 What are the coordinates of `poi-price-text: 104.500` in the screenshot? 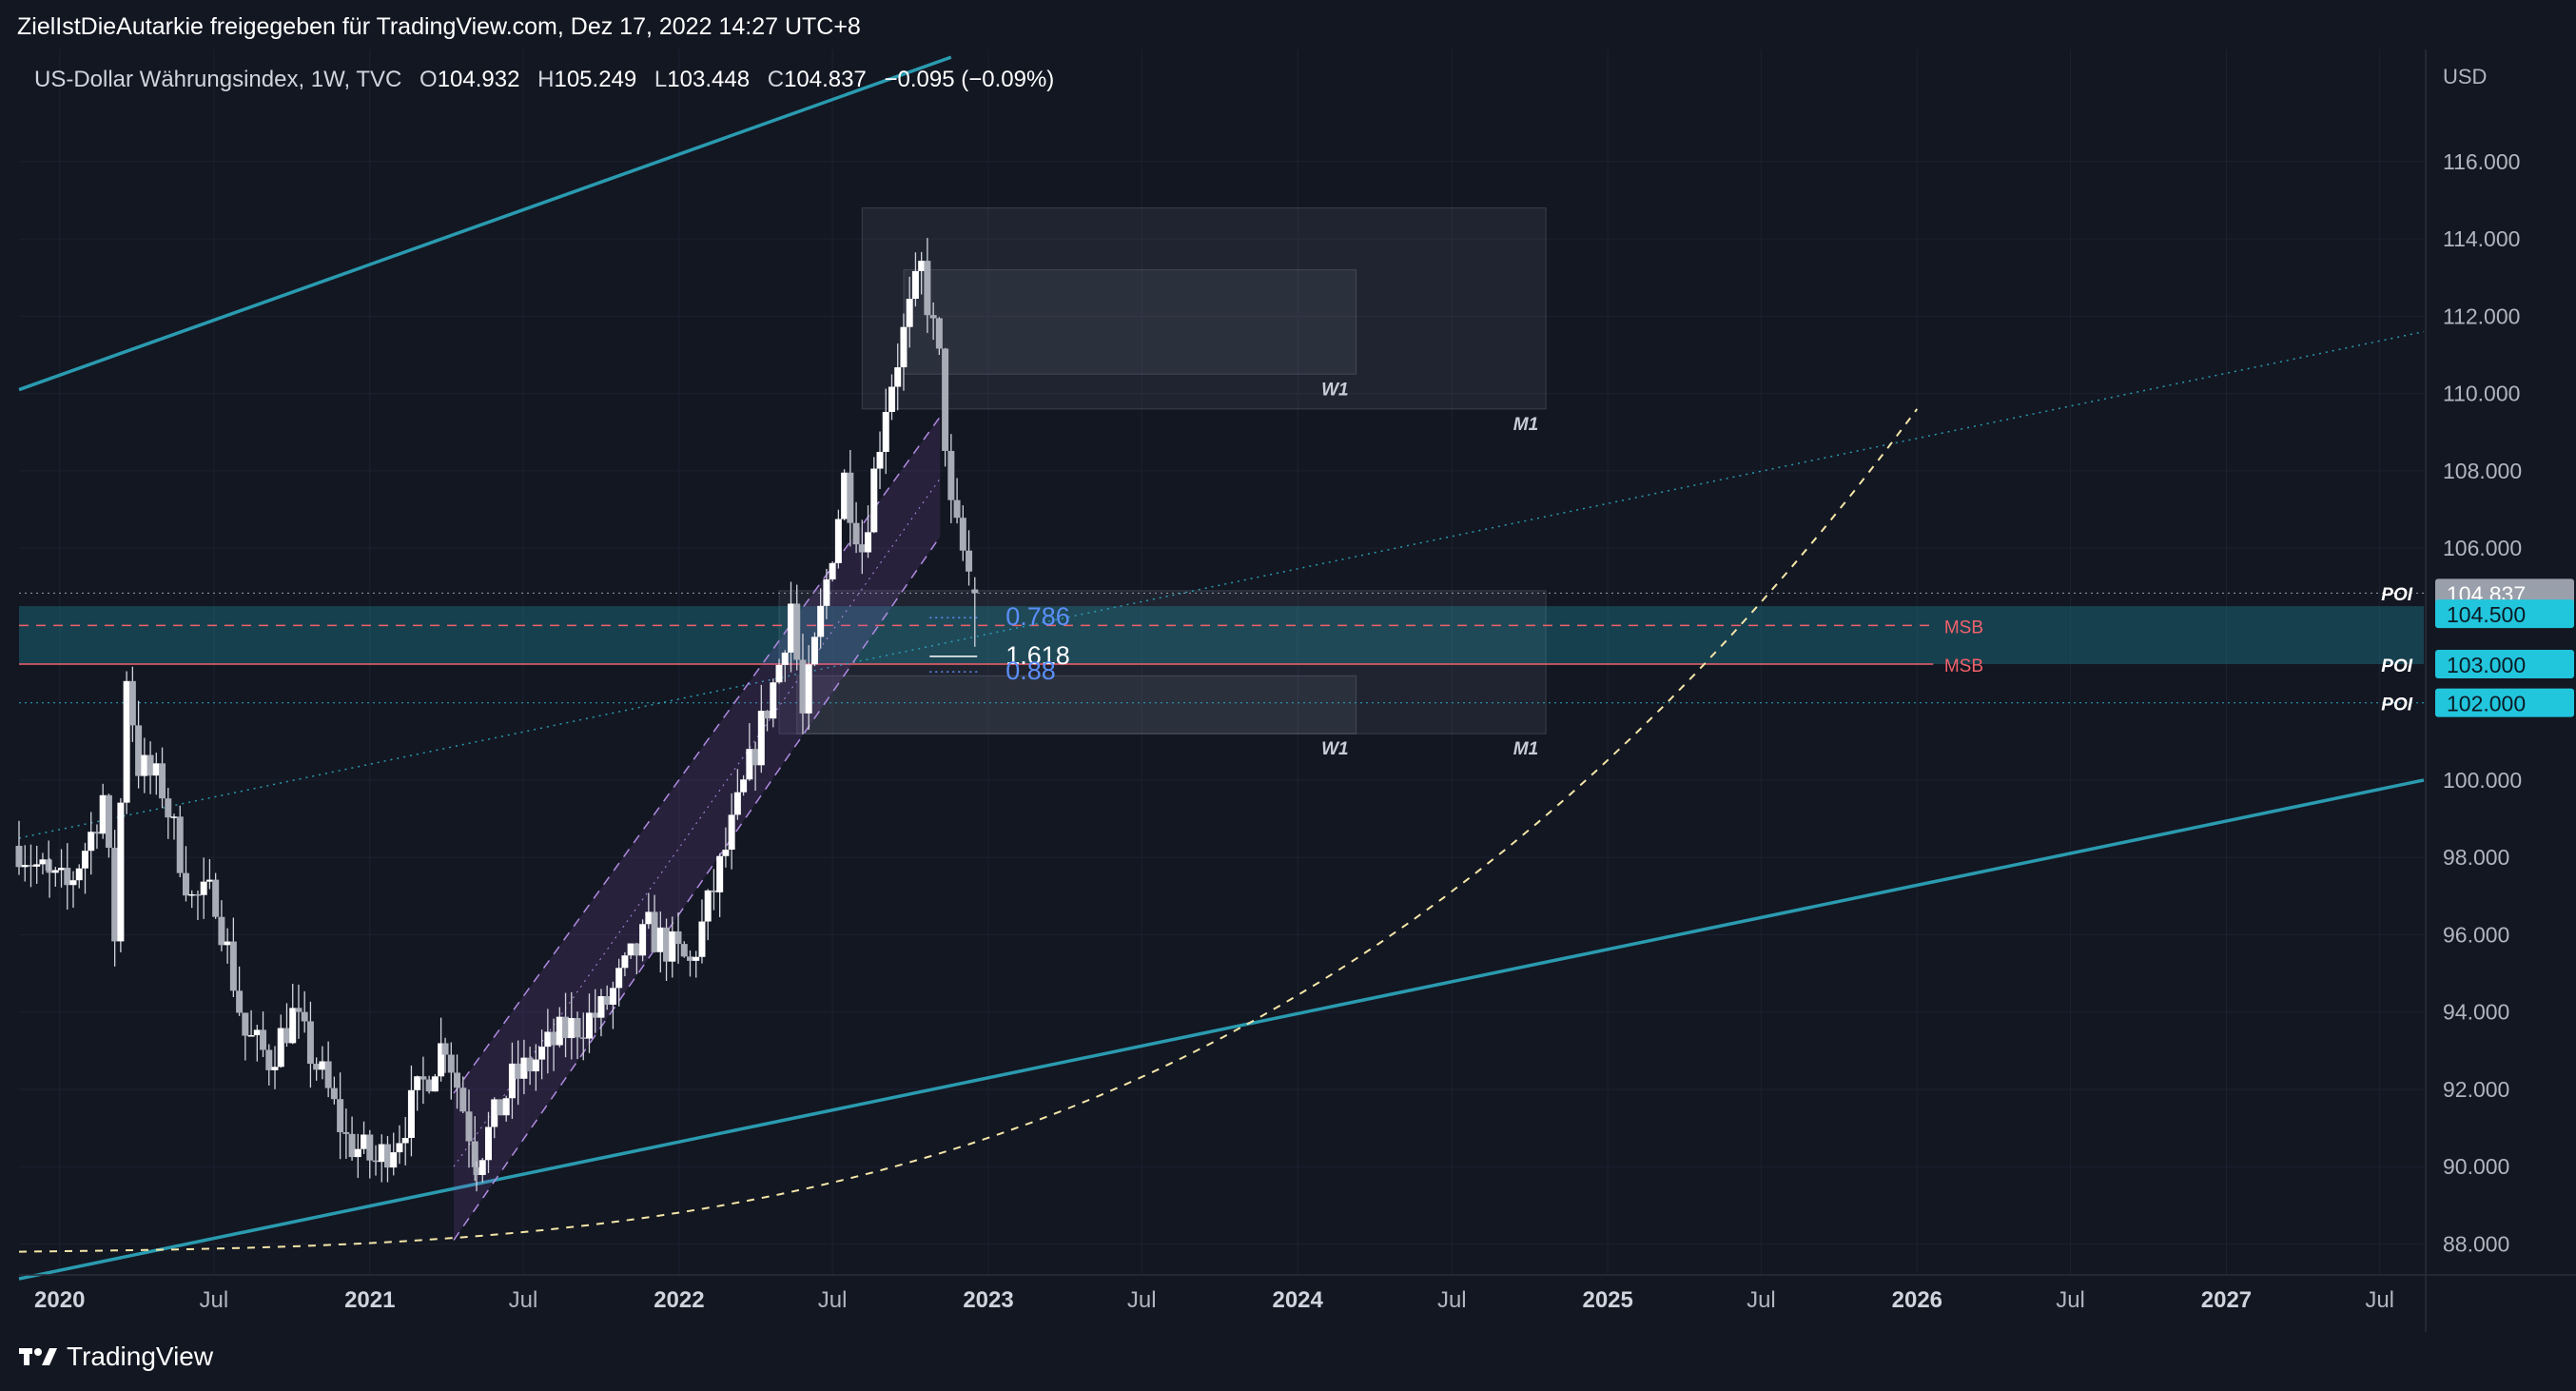 It's located at (2486, 614).